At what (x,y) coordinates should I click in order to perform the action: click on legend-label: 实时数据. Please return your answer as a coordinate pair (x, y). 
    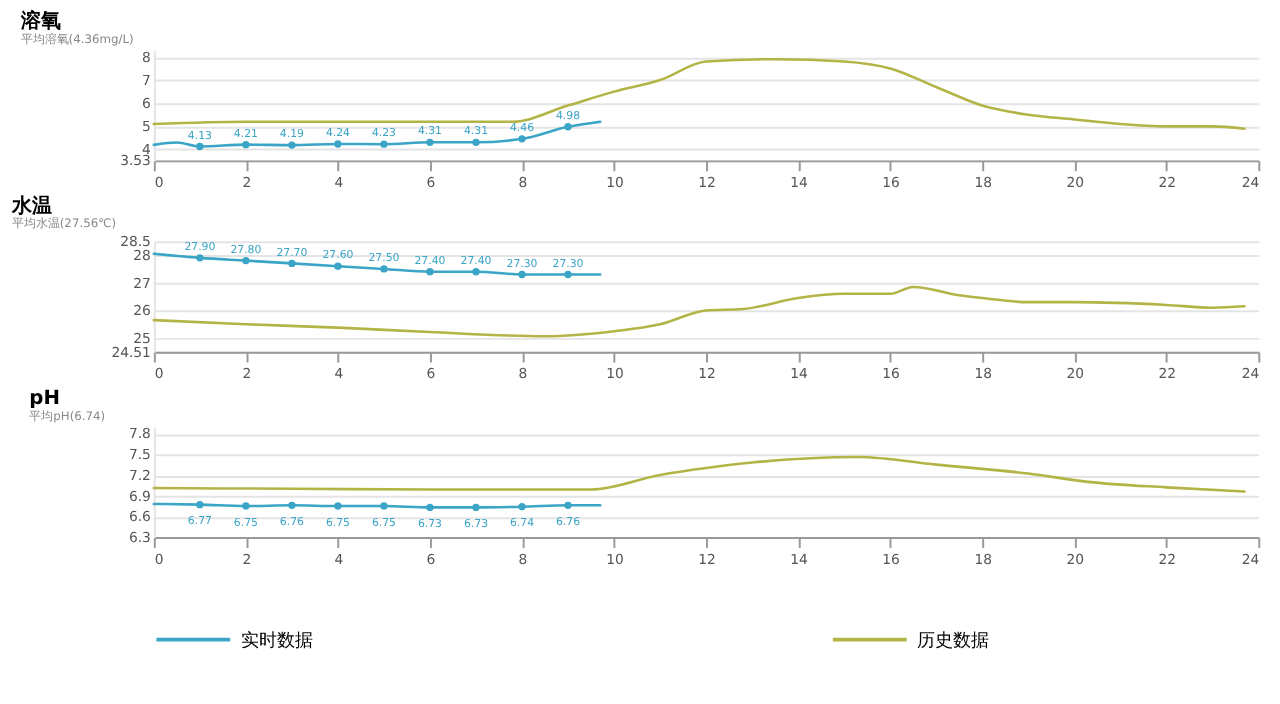
    Looking at the image, I should click on (276, 640).